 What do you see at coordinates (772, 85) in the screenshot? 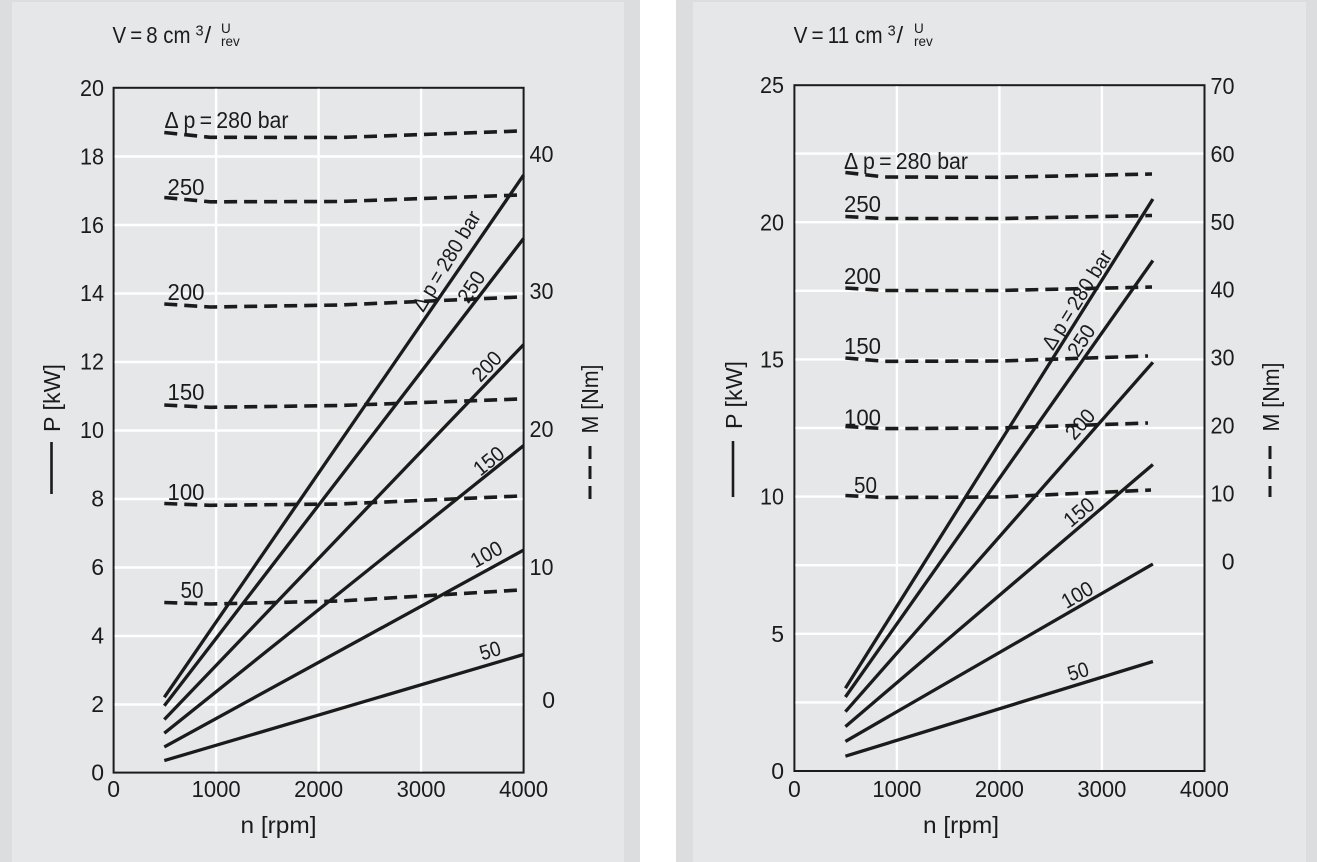
I see `svg-text: 25` at bounding box center [772, 85].